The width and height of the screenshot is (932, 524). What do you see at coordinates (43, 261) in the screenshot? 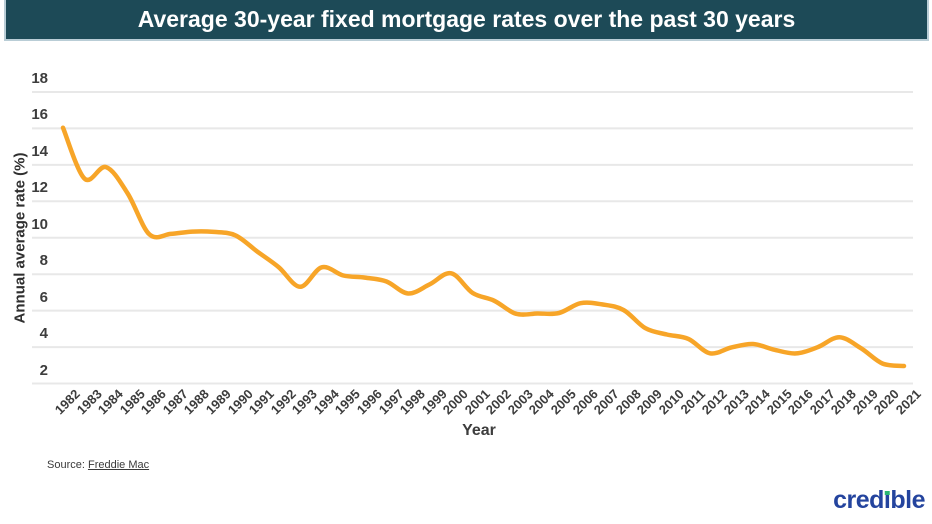
I see `y-tick-label: 8` at bounding box center [43, 261].